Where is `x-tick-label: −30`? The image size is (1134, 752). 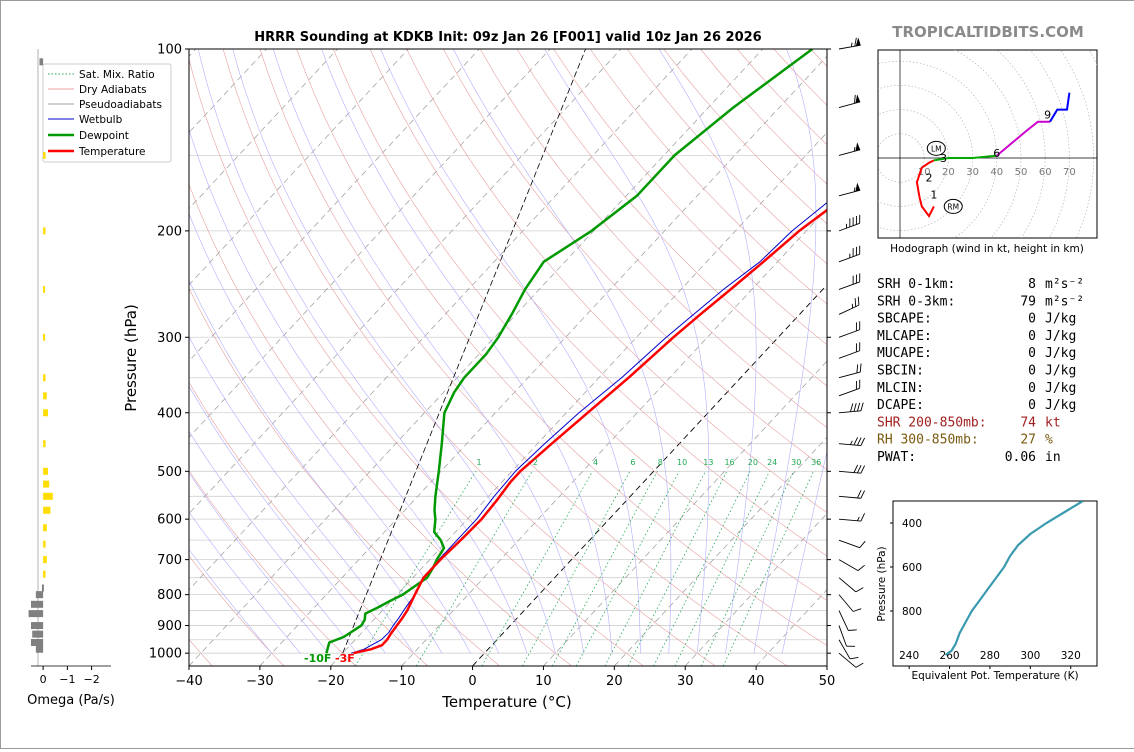 x-tick-label: −30 is located at coordinates (259, 681).